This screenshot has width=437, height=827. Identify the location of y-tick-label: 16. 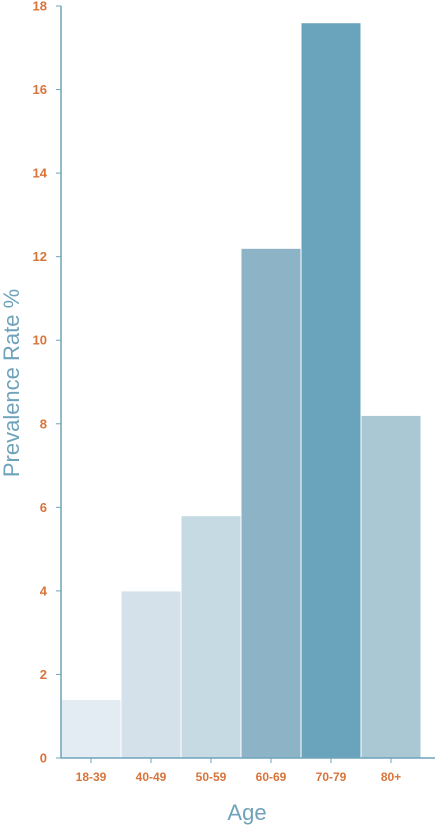
(40, 89).